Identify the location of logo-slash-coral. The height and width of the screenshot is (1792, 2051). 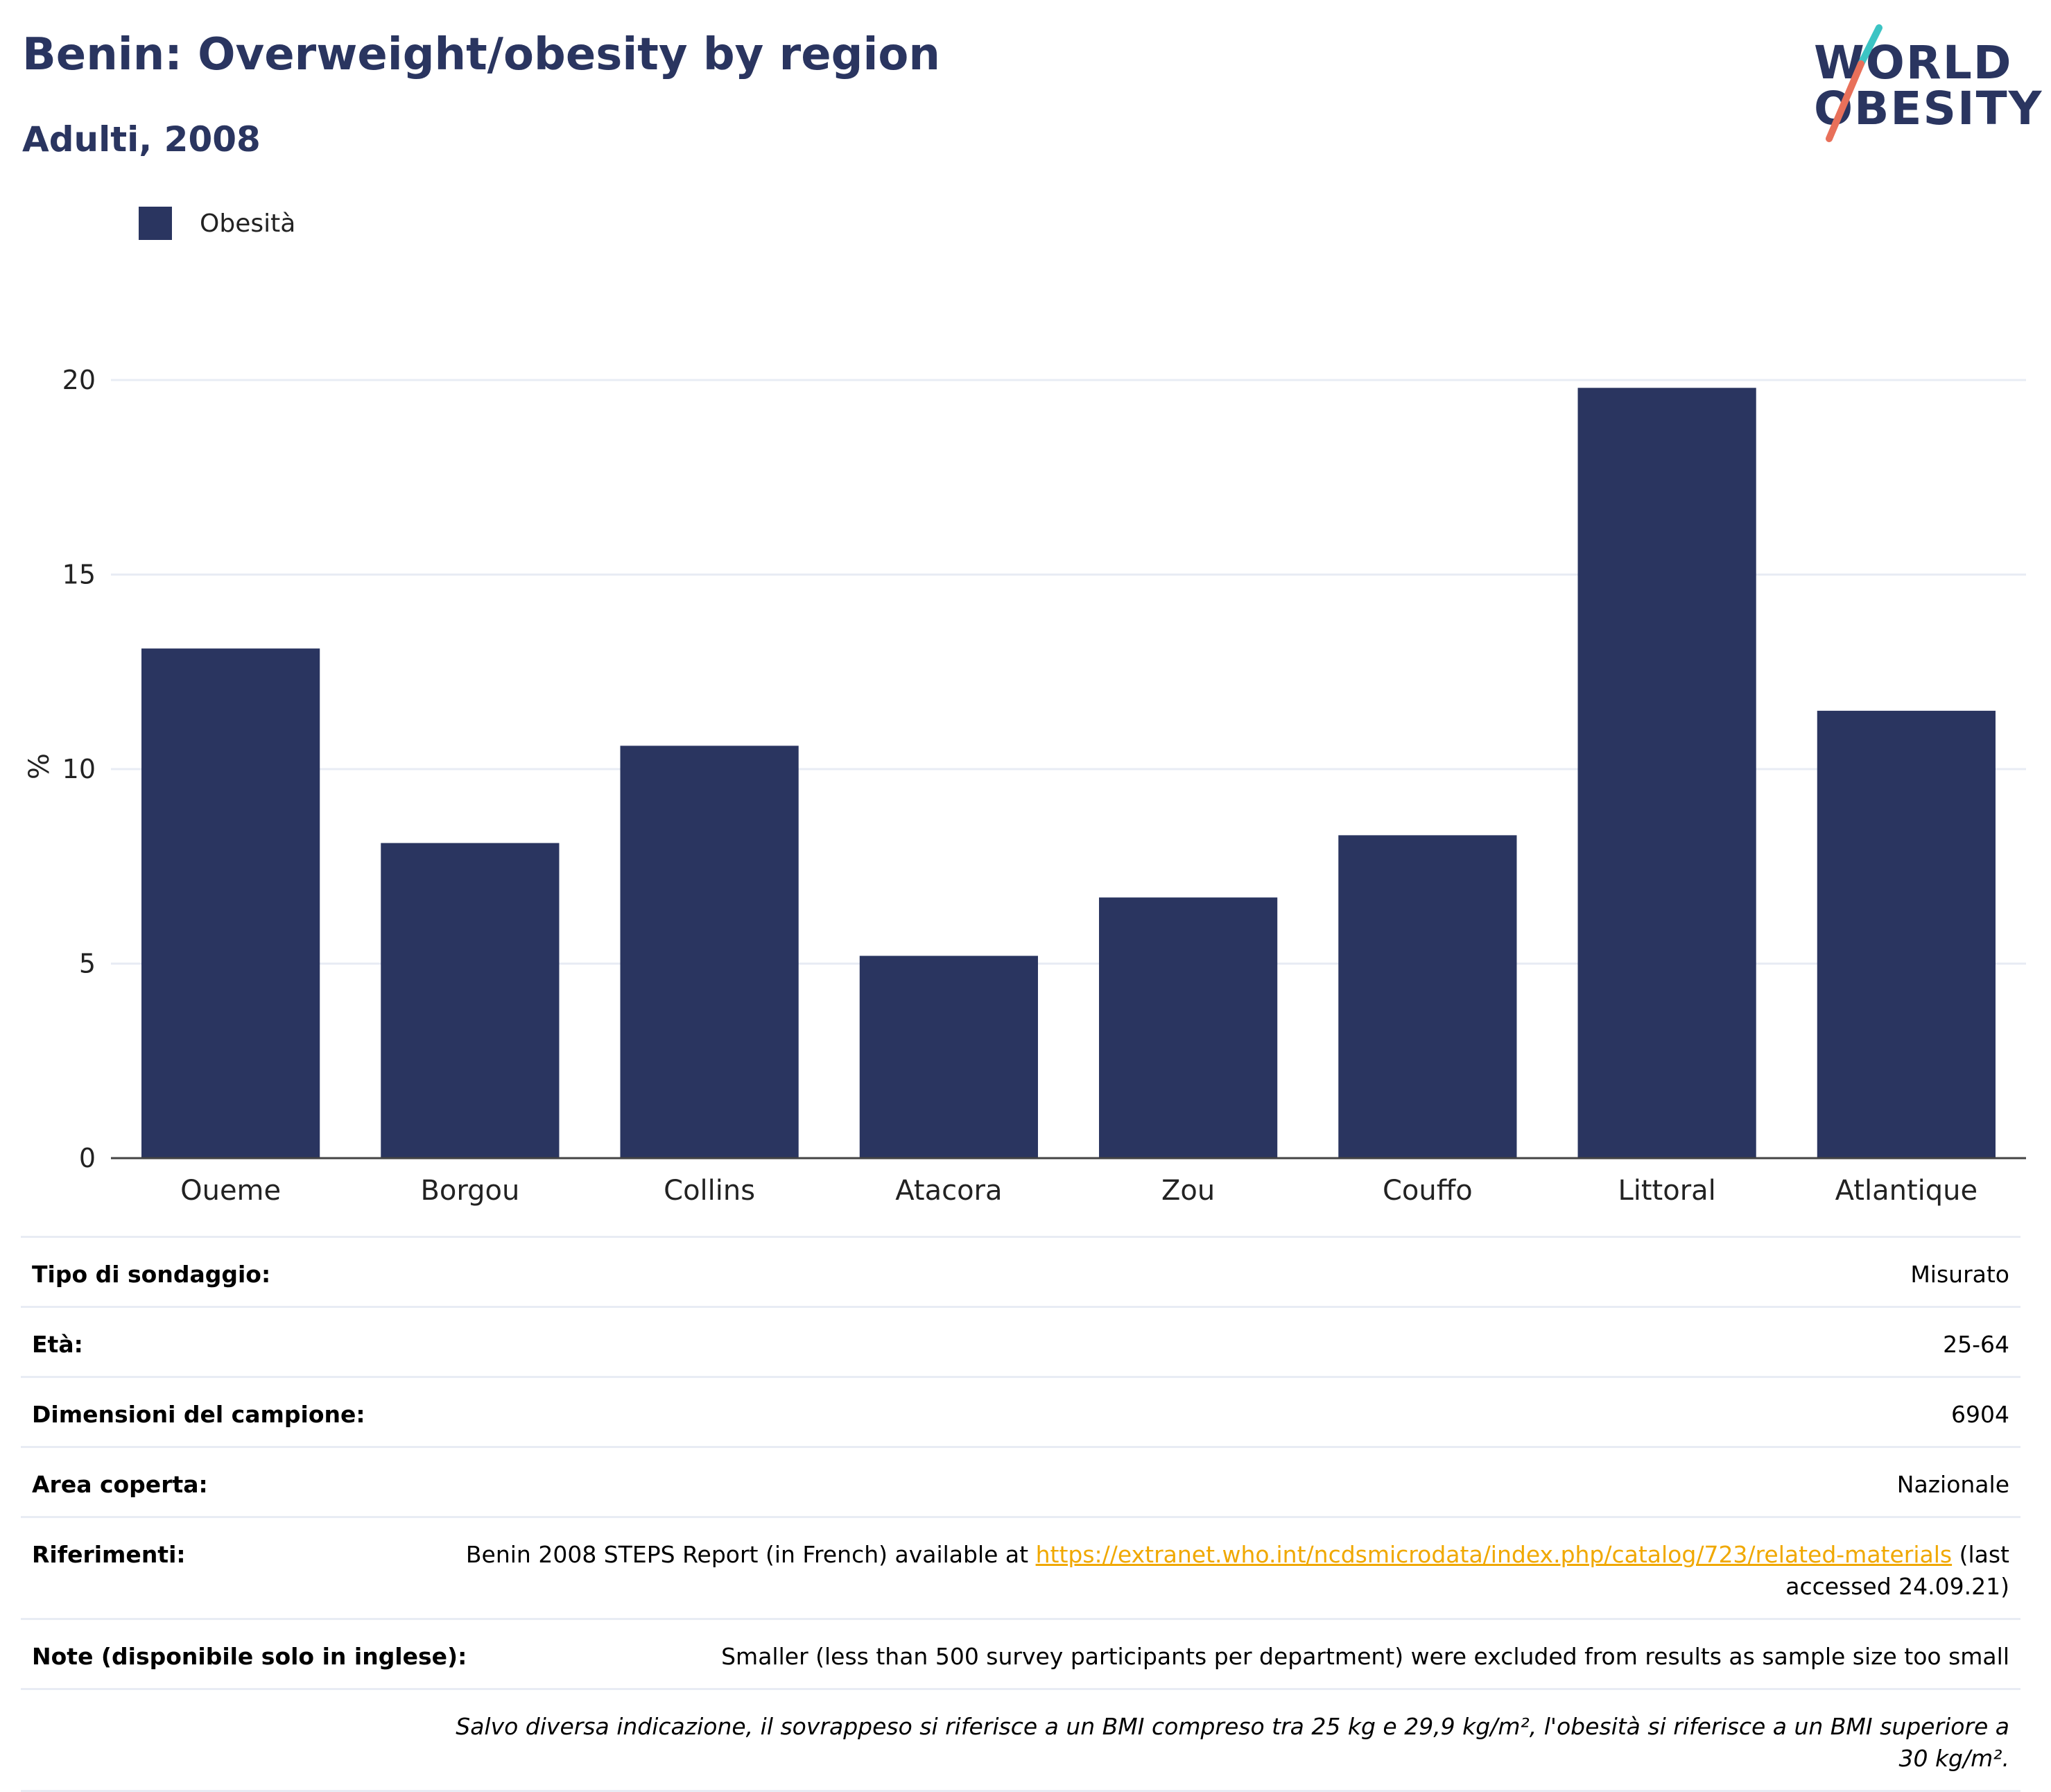
(1845, 101).